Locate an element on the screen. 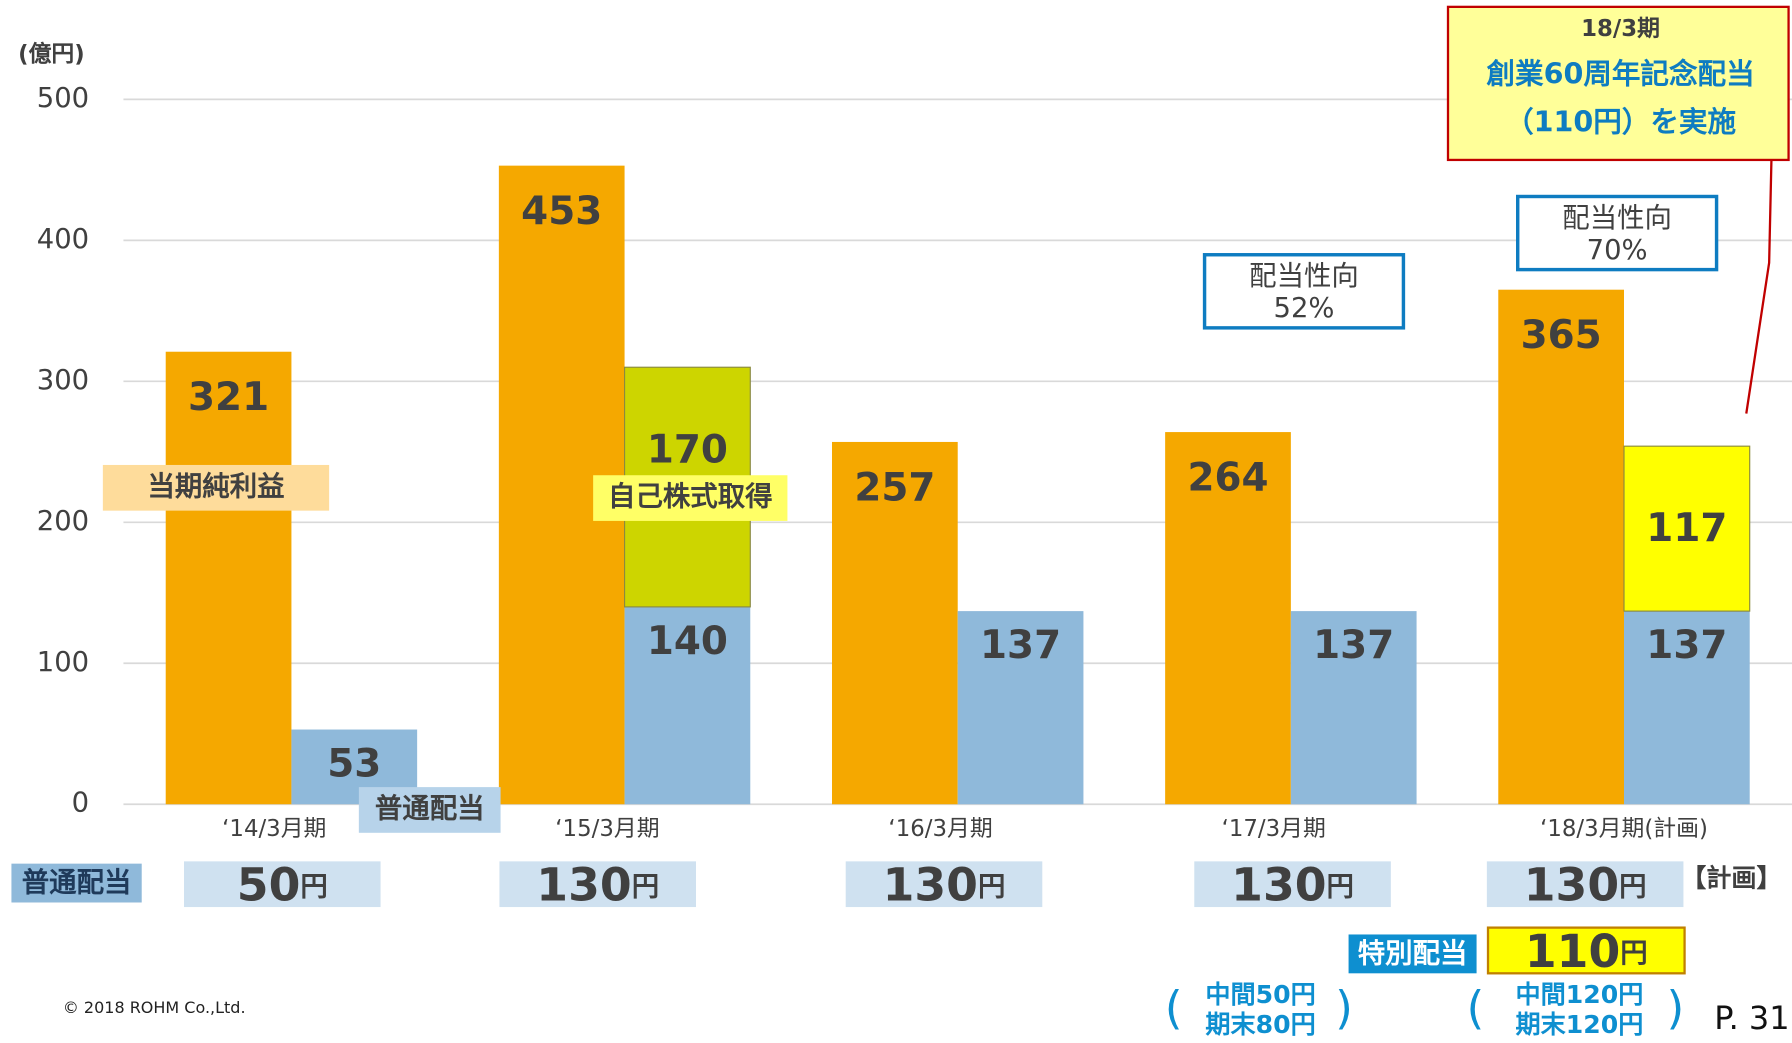  callout-period: 18/3期 is located at coordinates (1620, 29).